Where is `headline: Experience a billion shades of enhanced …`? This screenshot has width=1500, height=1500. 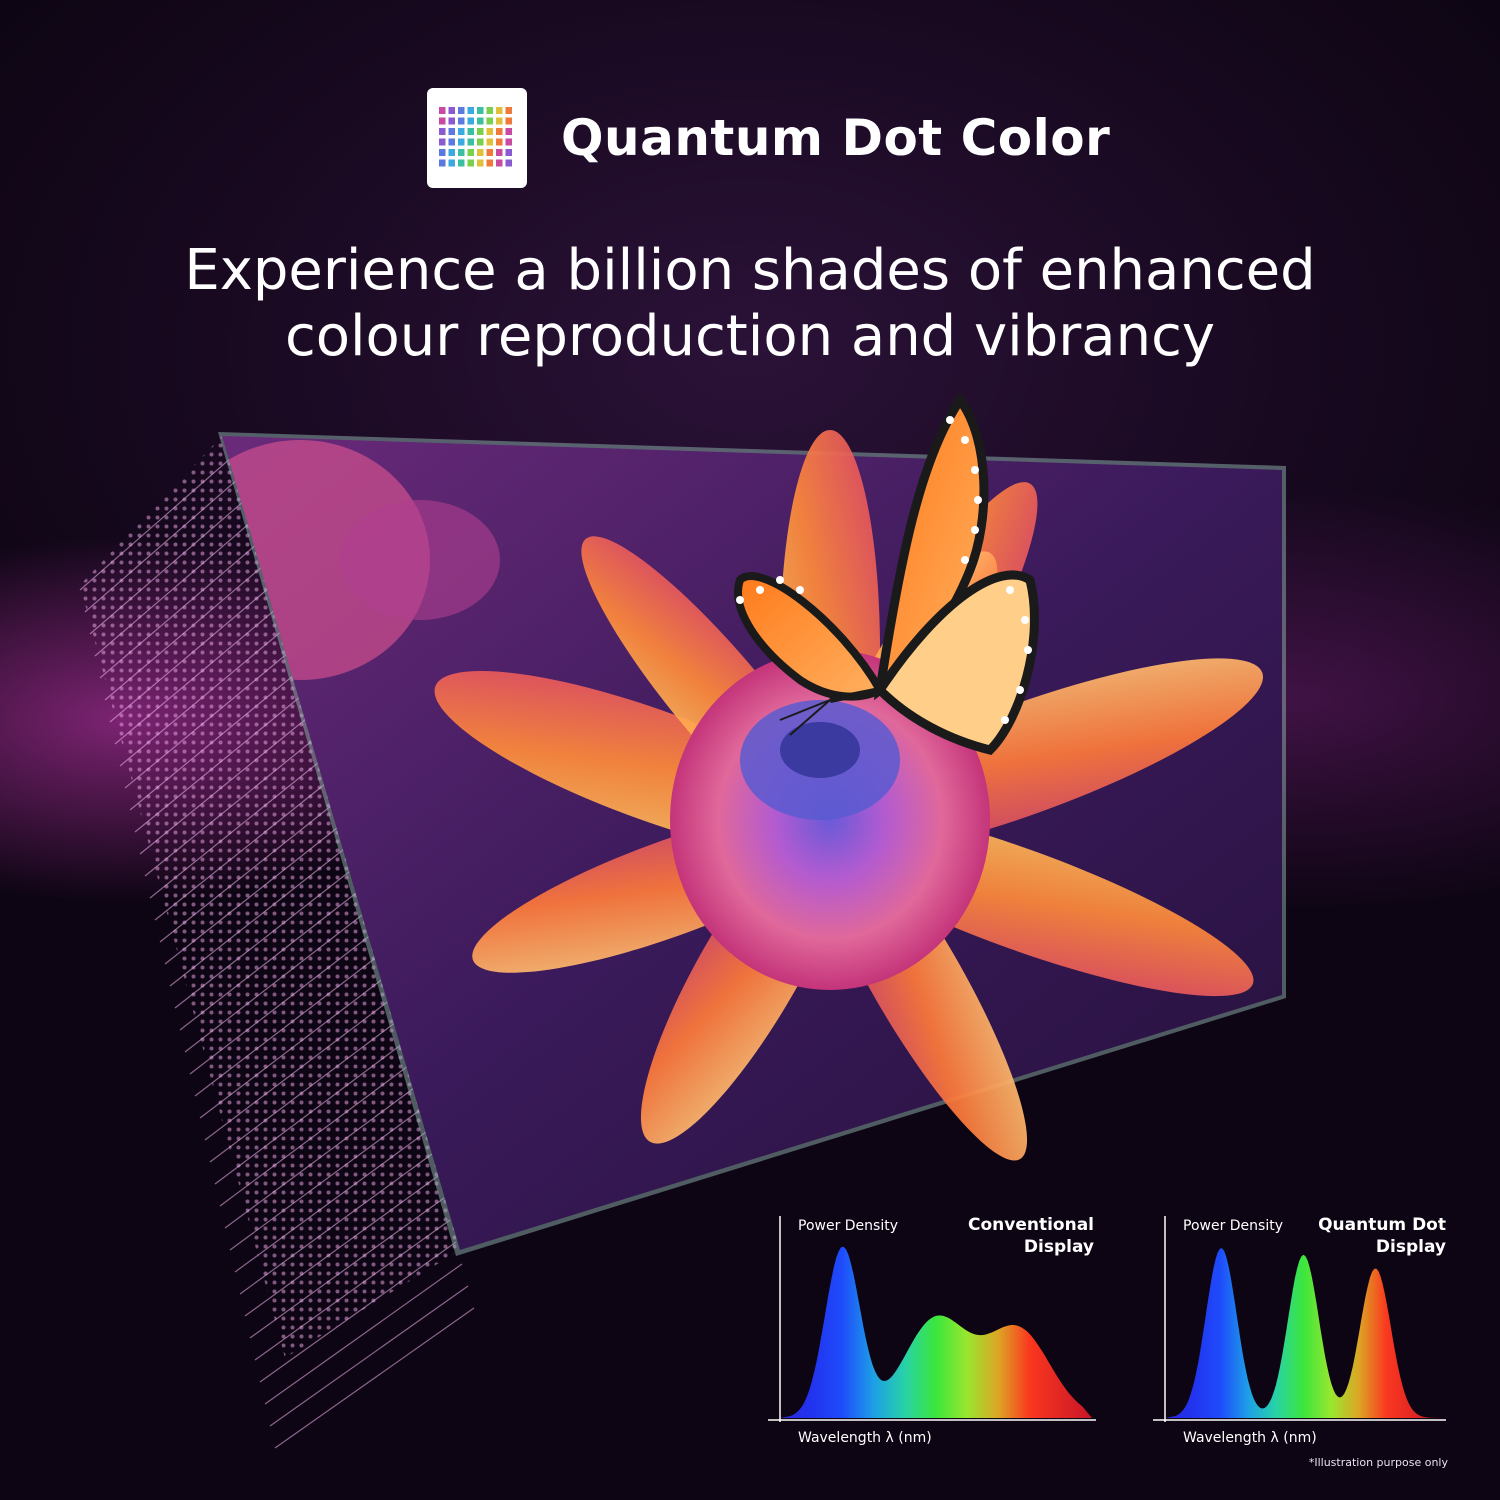 headline: Experience a billion shades of enhanced … is located at coordinates (750, 304).